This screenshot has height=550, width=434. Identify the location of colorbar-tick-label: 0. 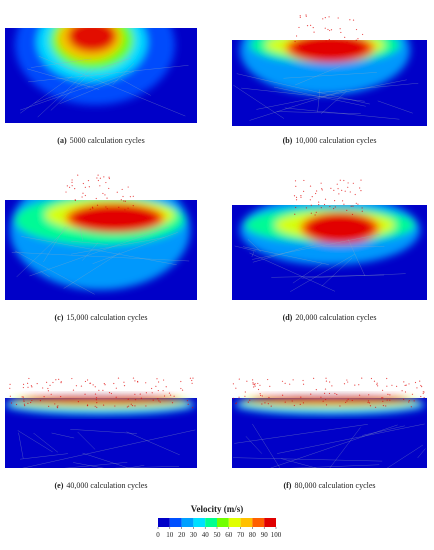
(158, 535).